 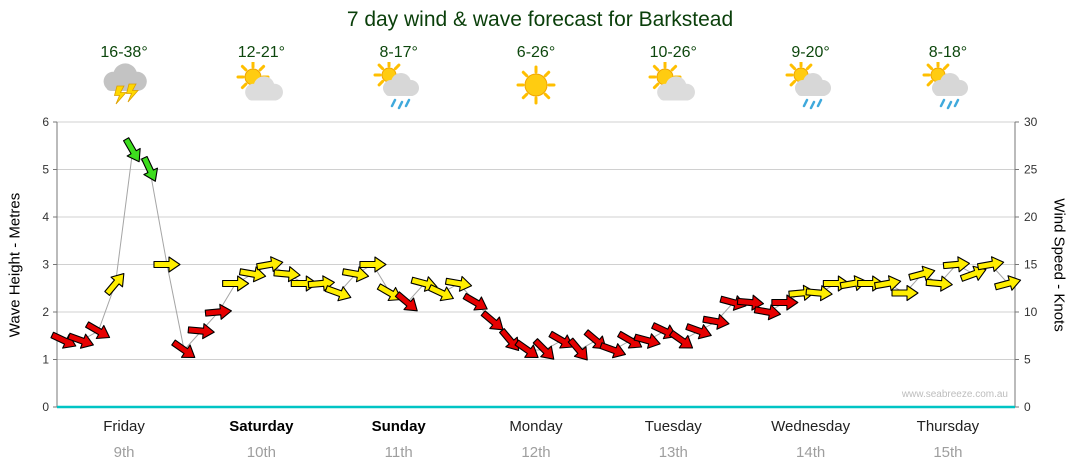 What do you see at coordinates (124, 452) in the screenshot?
I see `day-date: 9th` at bounding box center [124, 452].